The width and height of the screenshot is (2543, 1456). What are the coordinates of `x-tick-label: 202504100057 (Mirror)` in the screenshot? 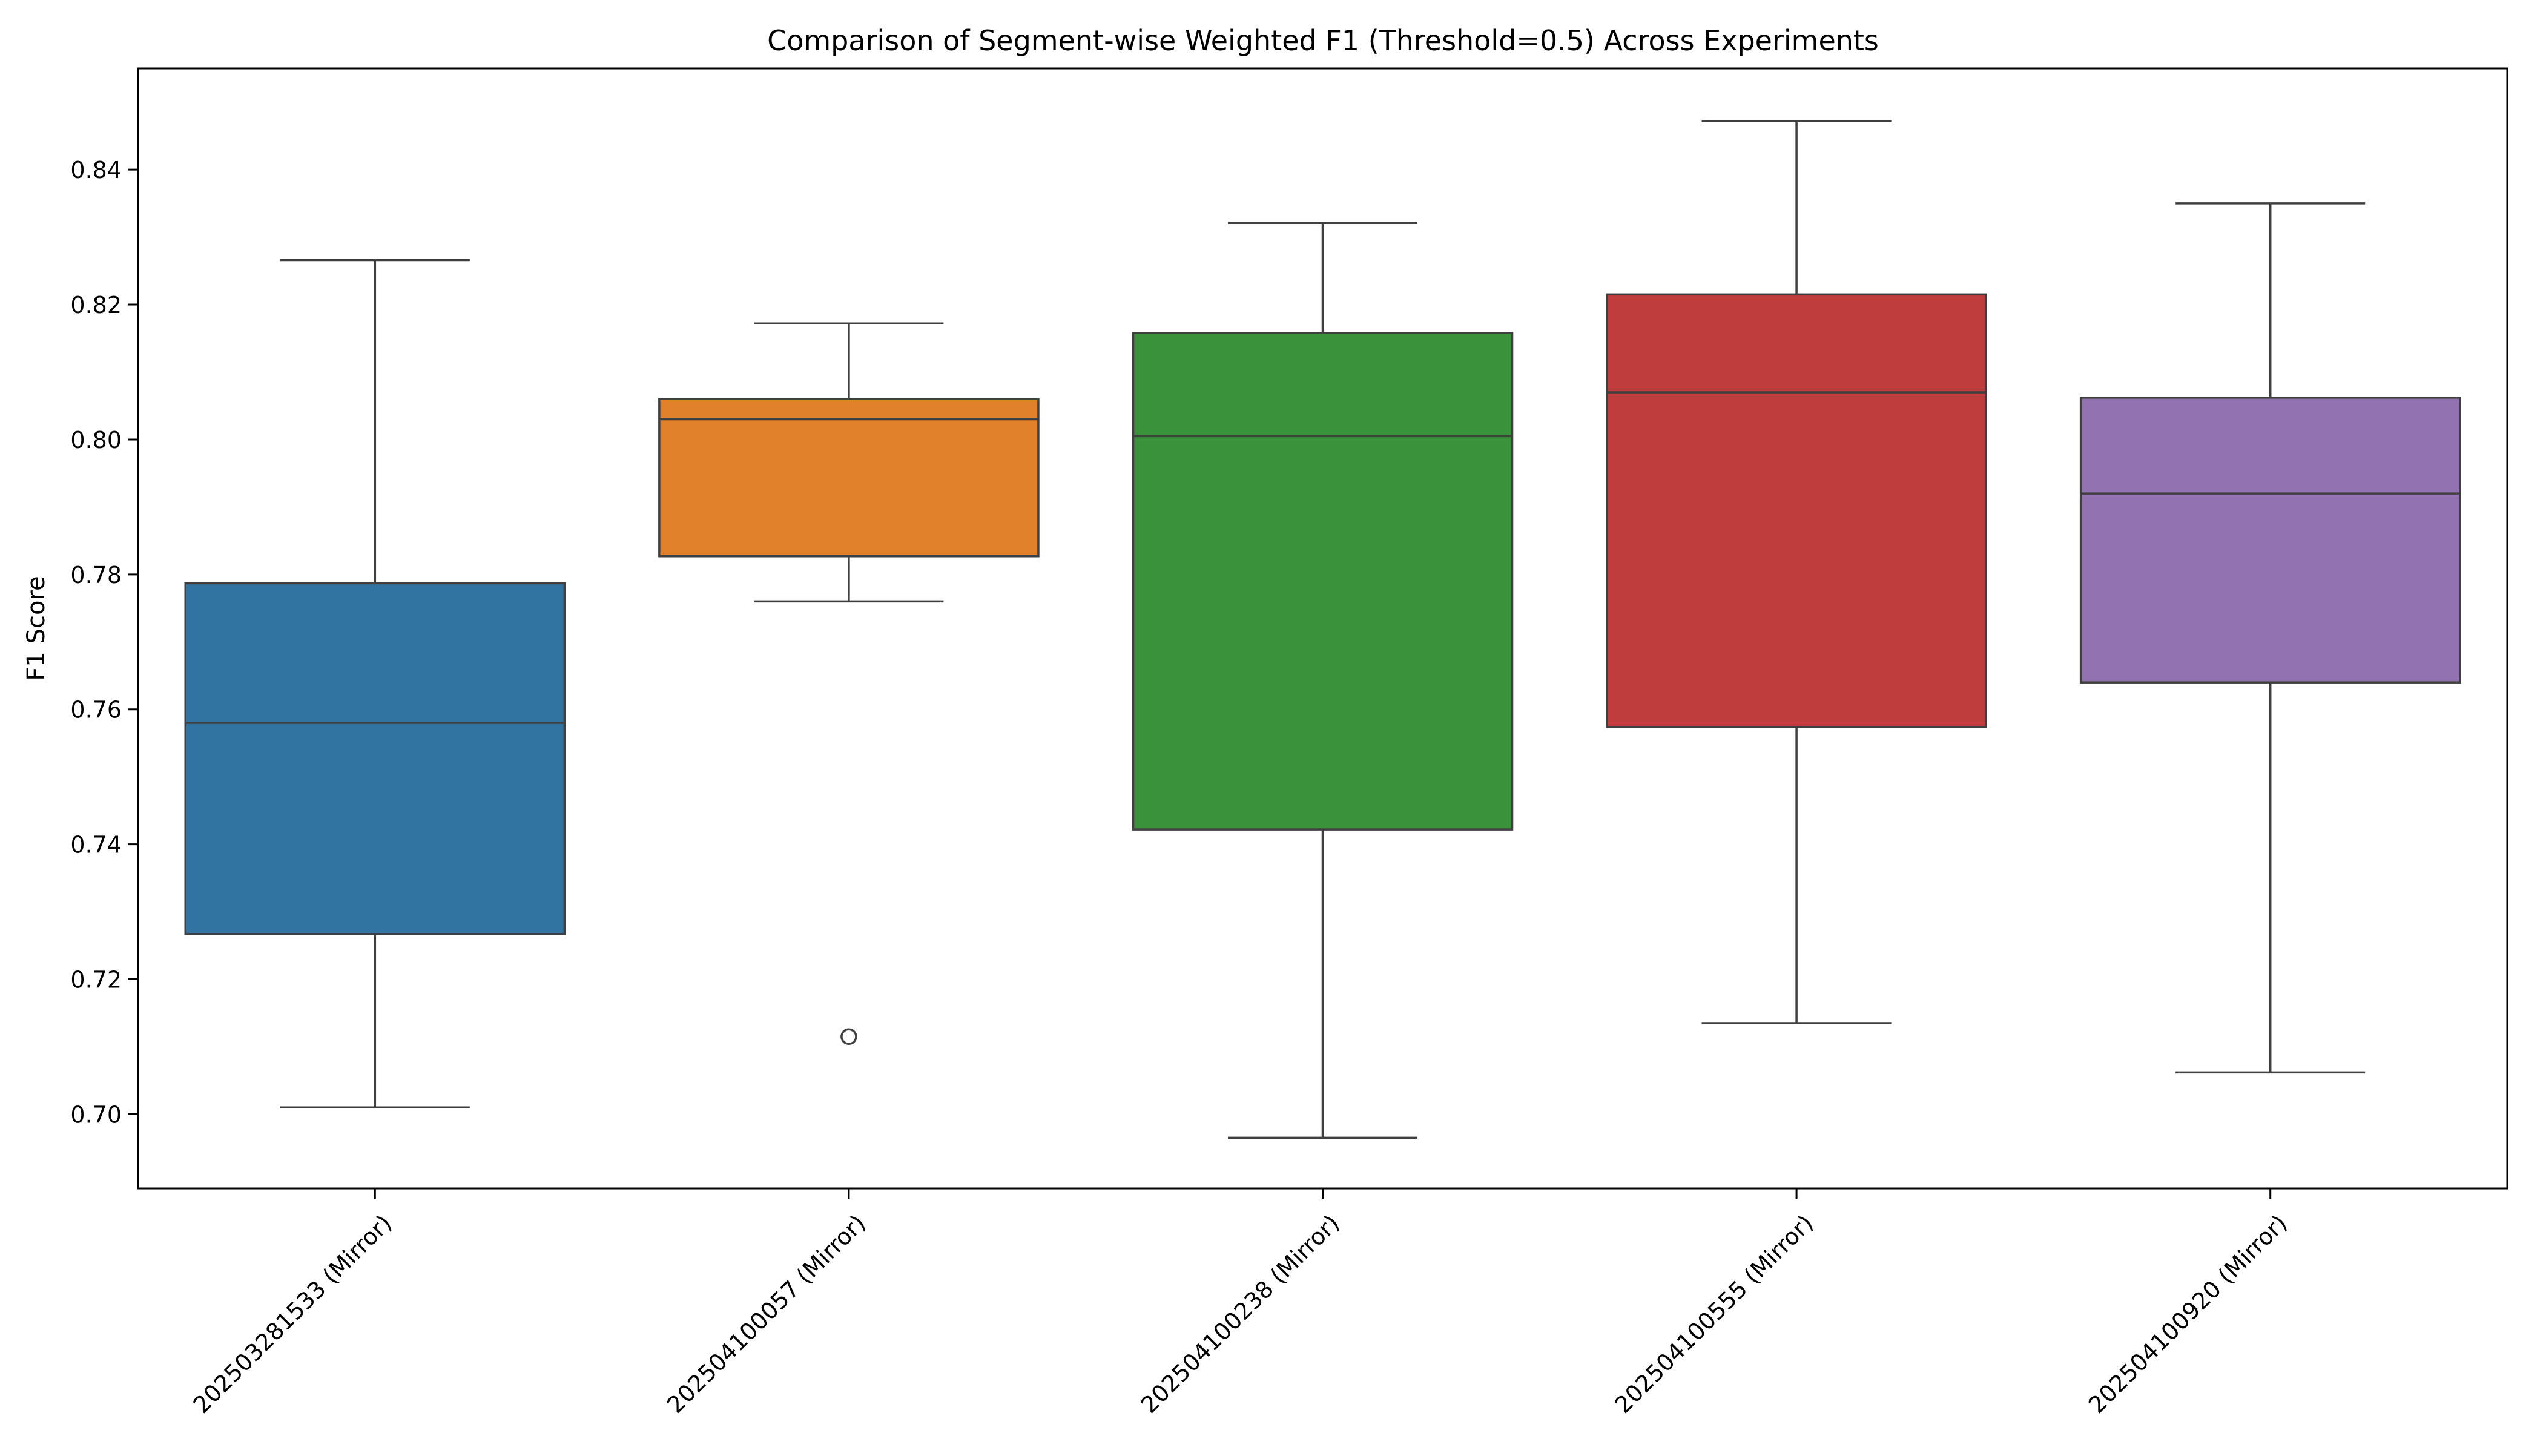 It's located at (767, 1314).